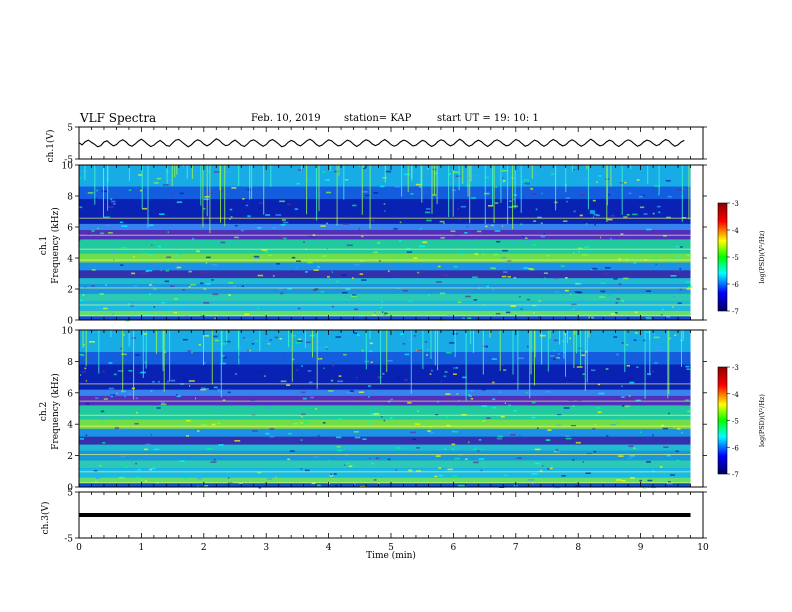 The image size is (792, 612). Describe the element at coordinates (385, 415) in the screenshot. I see `ch2-spectrogram-tone-line` at that location.